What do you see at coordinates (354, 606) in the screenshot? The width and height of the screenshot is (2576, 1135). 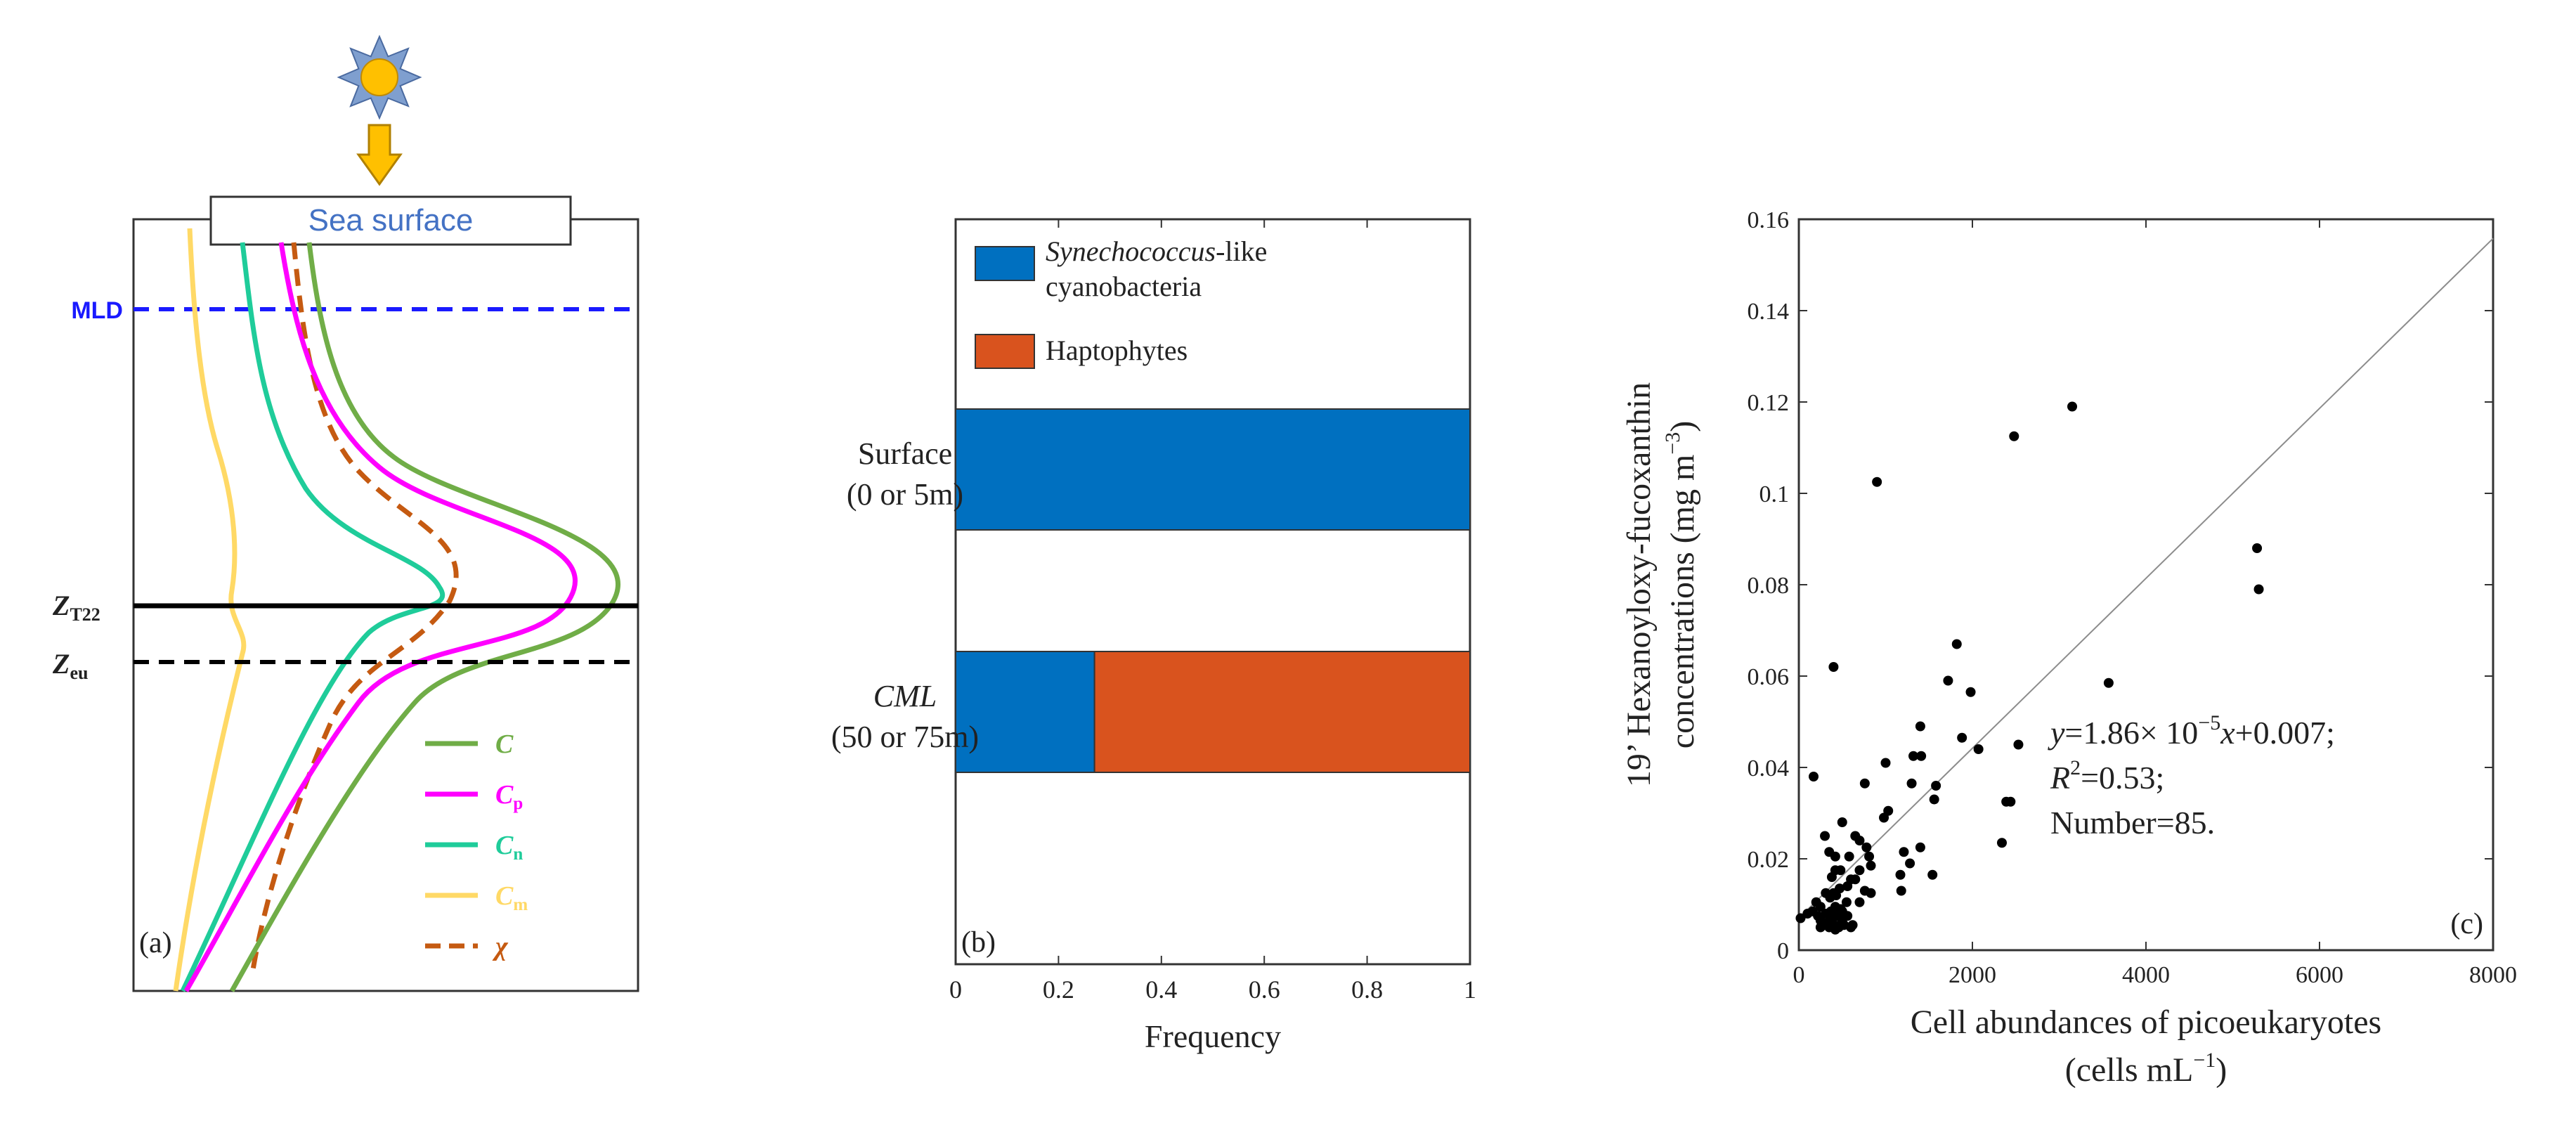 I see `curve-chi` at bounding box center [354, 606].